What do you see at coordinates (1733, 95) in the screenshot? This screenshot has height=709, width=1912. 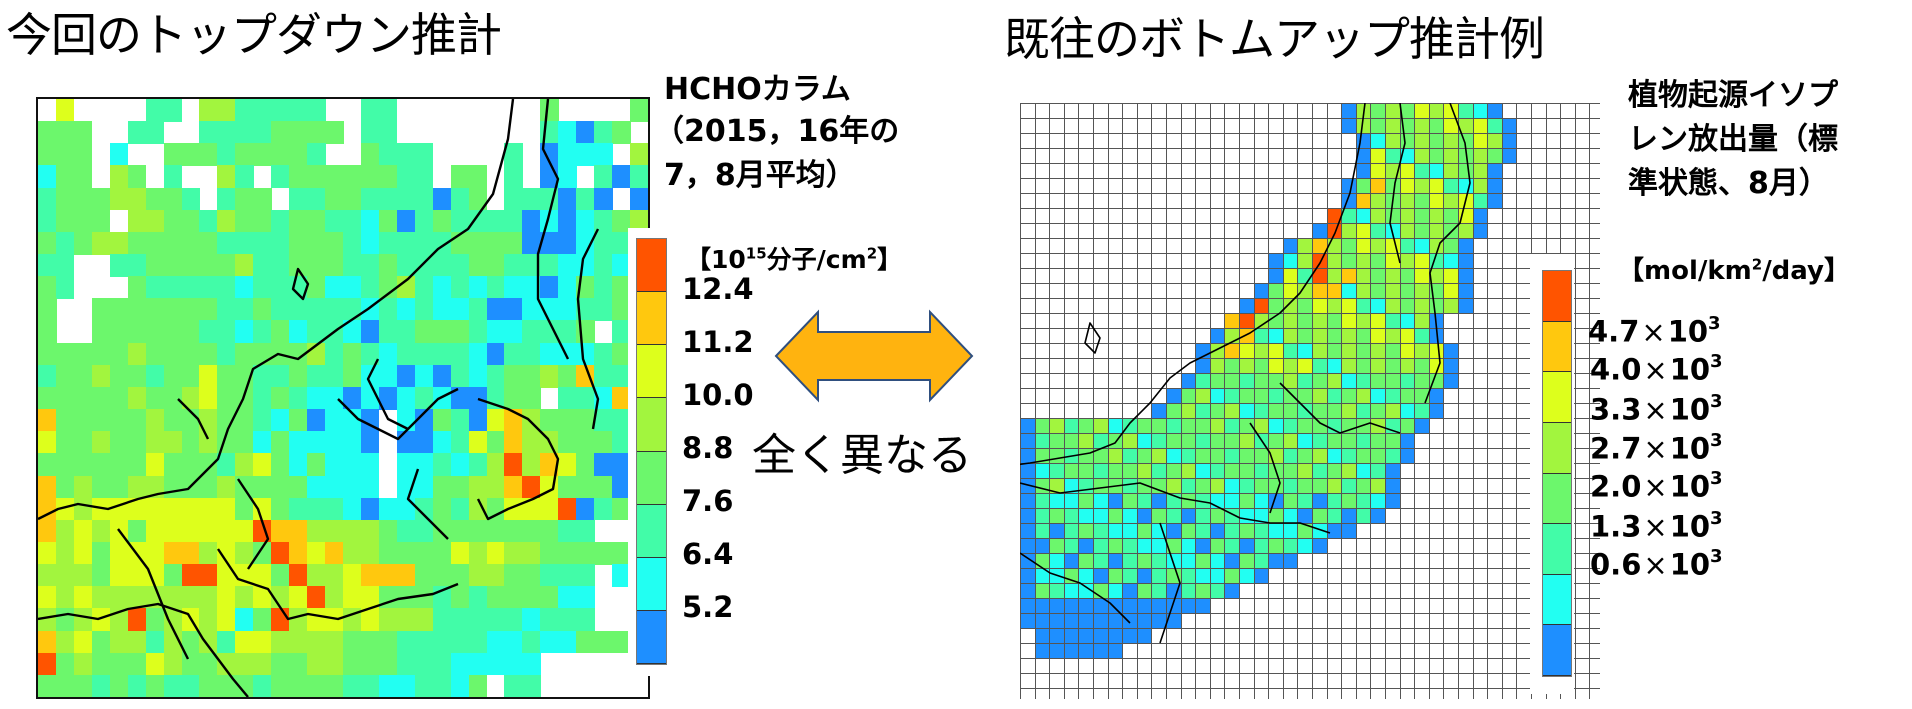 I see `isoprene-label-line-1: 植物起源イソプ` at bounding box center [1733, 95].